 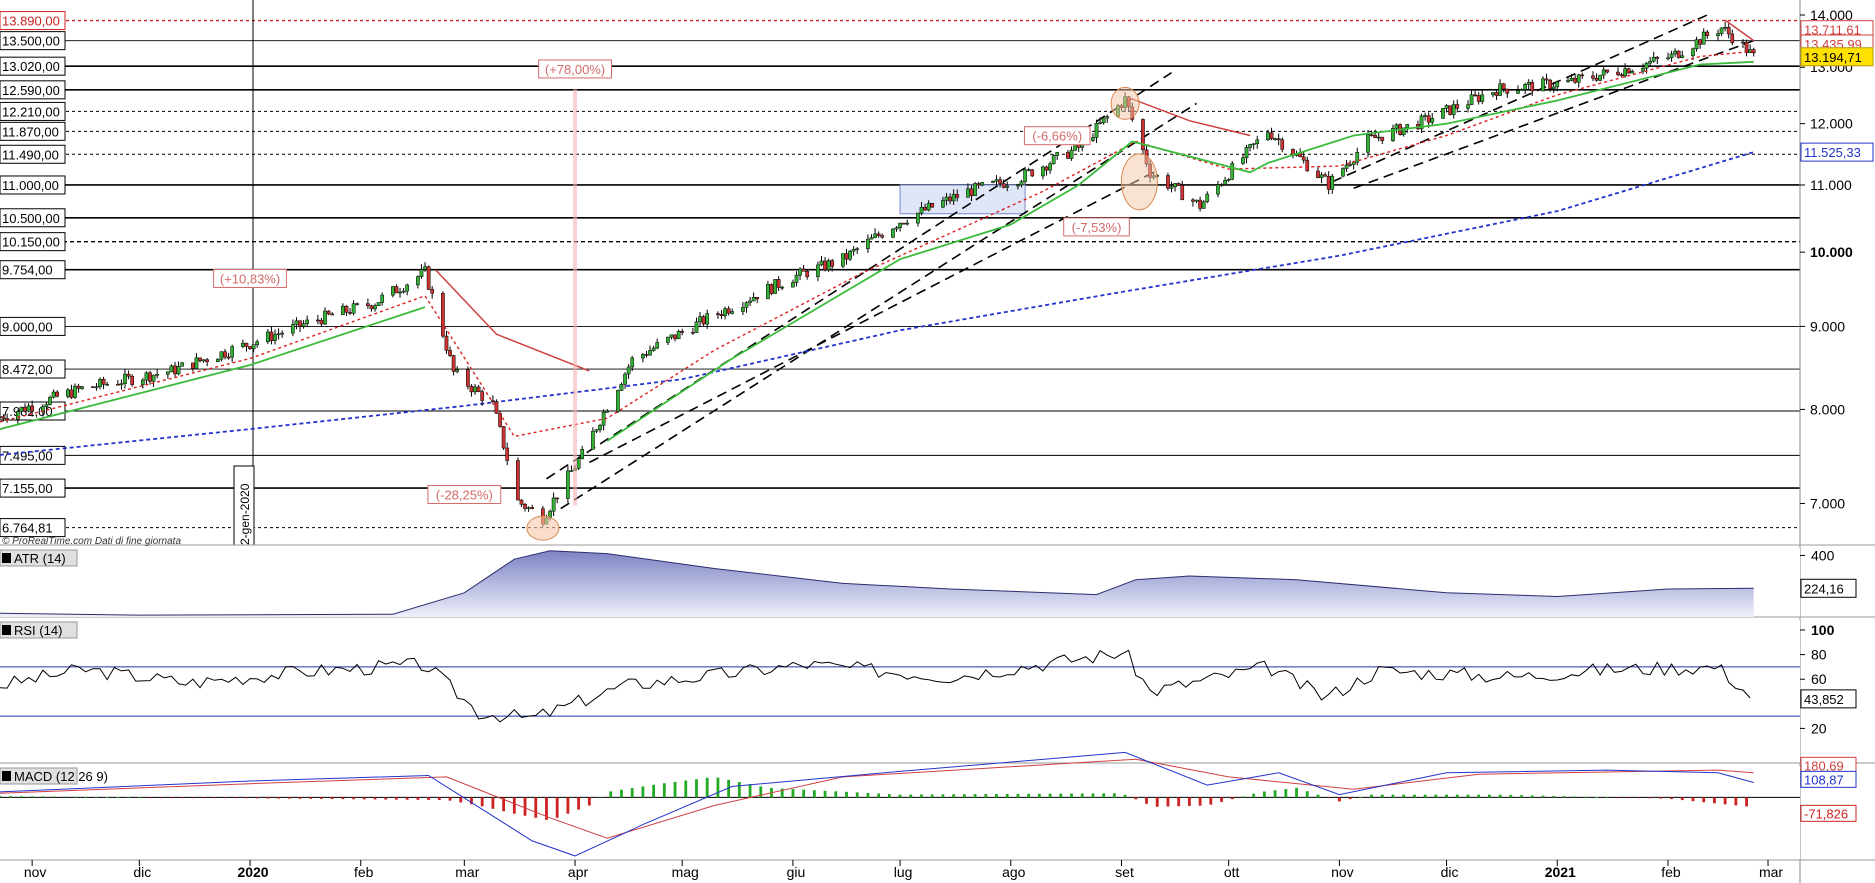 What do you see at coordinates (61, 776) in the screenshot?
I see `macd-title: MACD (12 26 9)` at bounding box center [61, 776].